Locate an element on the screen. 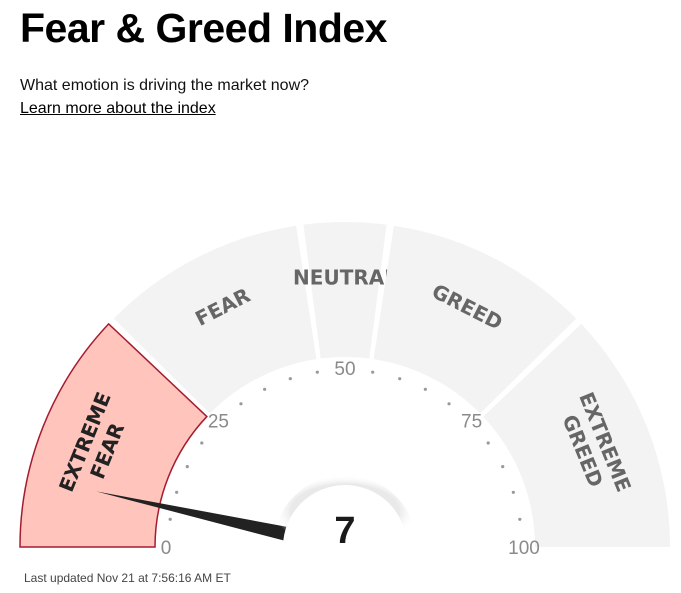 Image resolution: width=681 pixels, height=593 pixels. gauge-value: 7 is located at coordinates (344, 531).